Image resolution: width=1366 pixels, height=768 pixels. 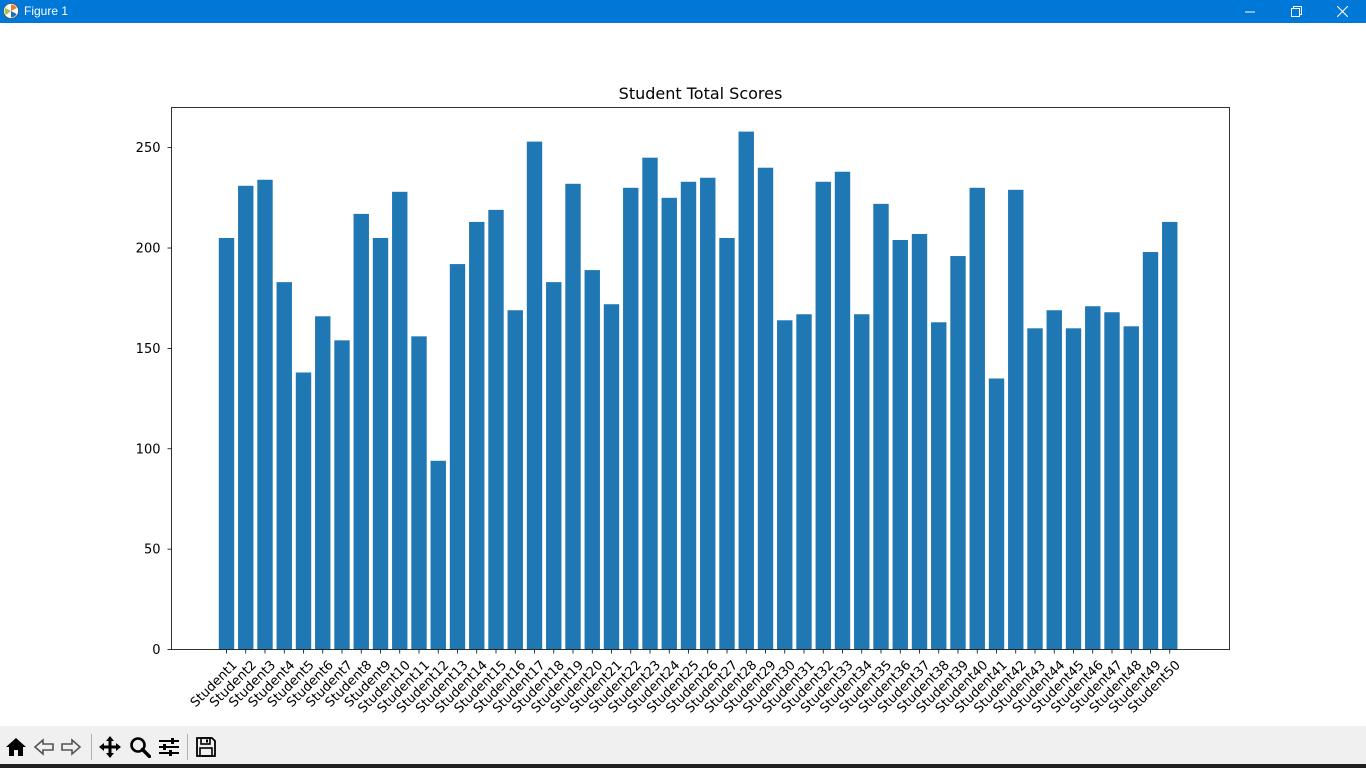 What do you see at coordinates (701, 93) in the screenshot?
I see `chart-title: Student Total Scores` at bounding box center [701, 93].